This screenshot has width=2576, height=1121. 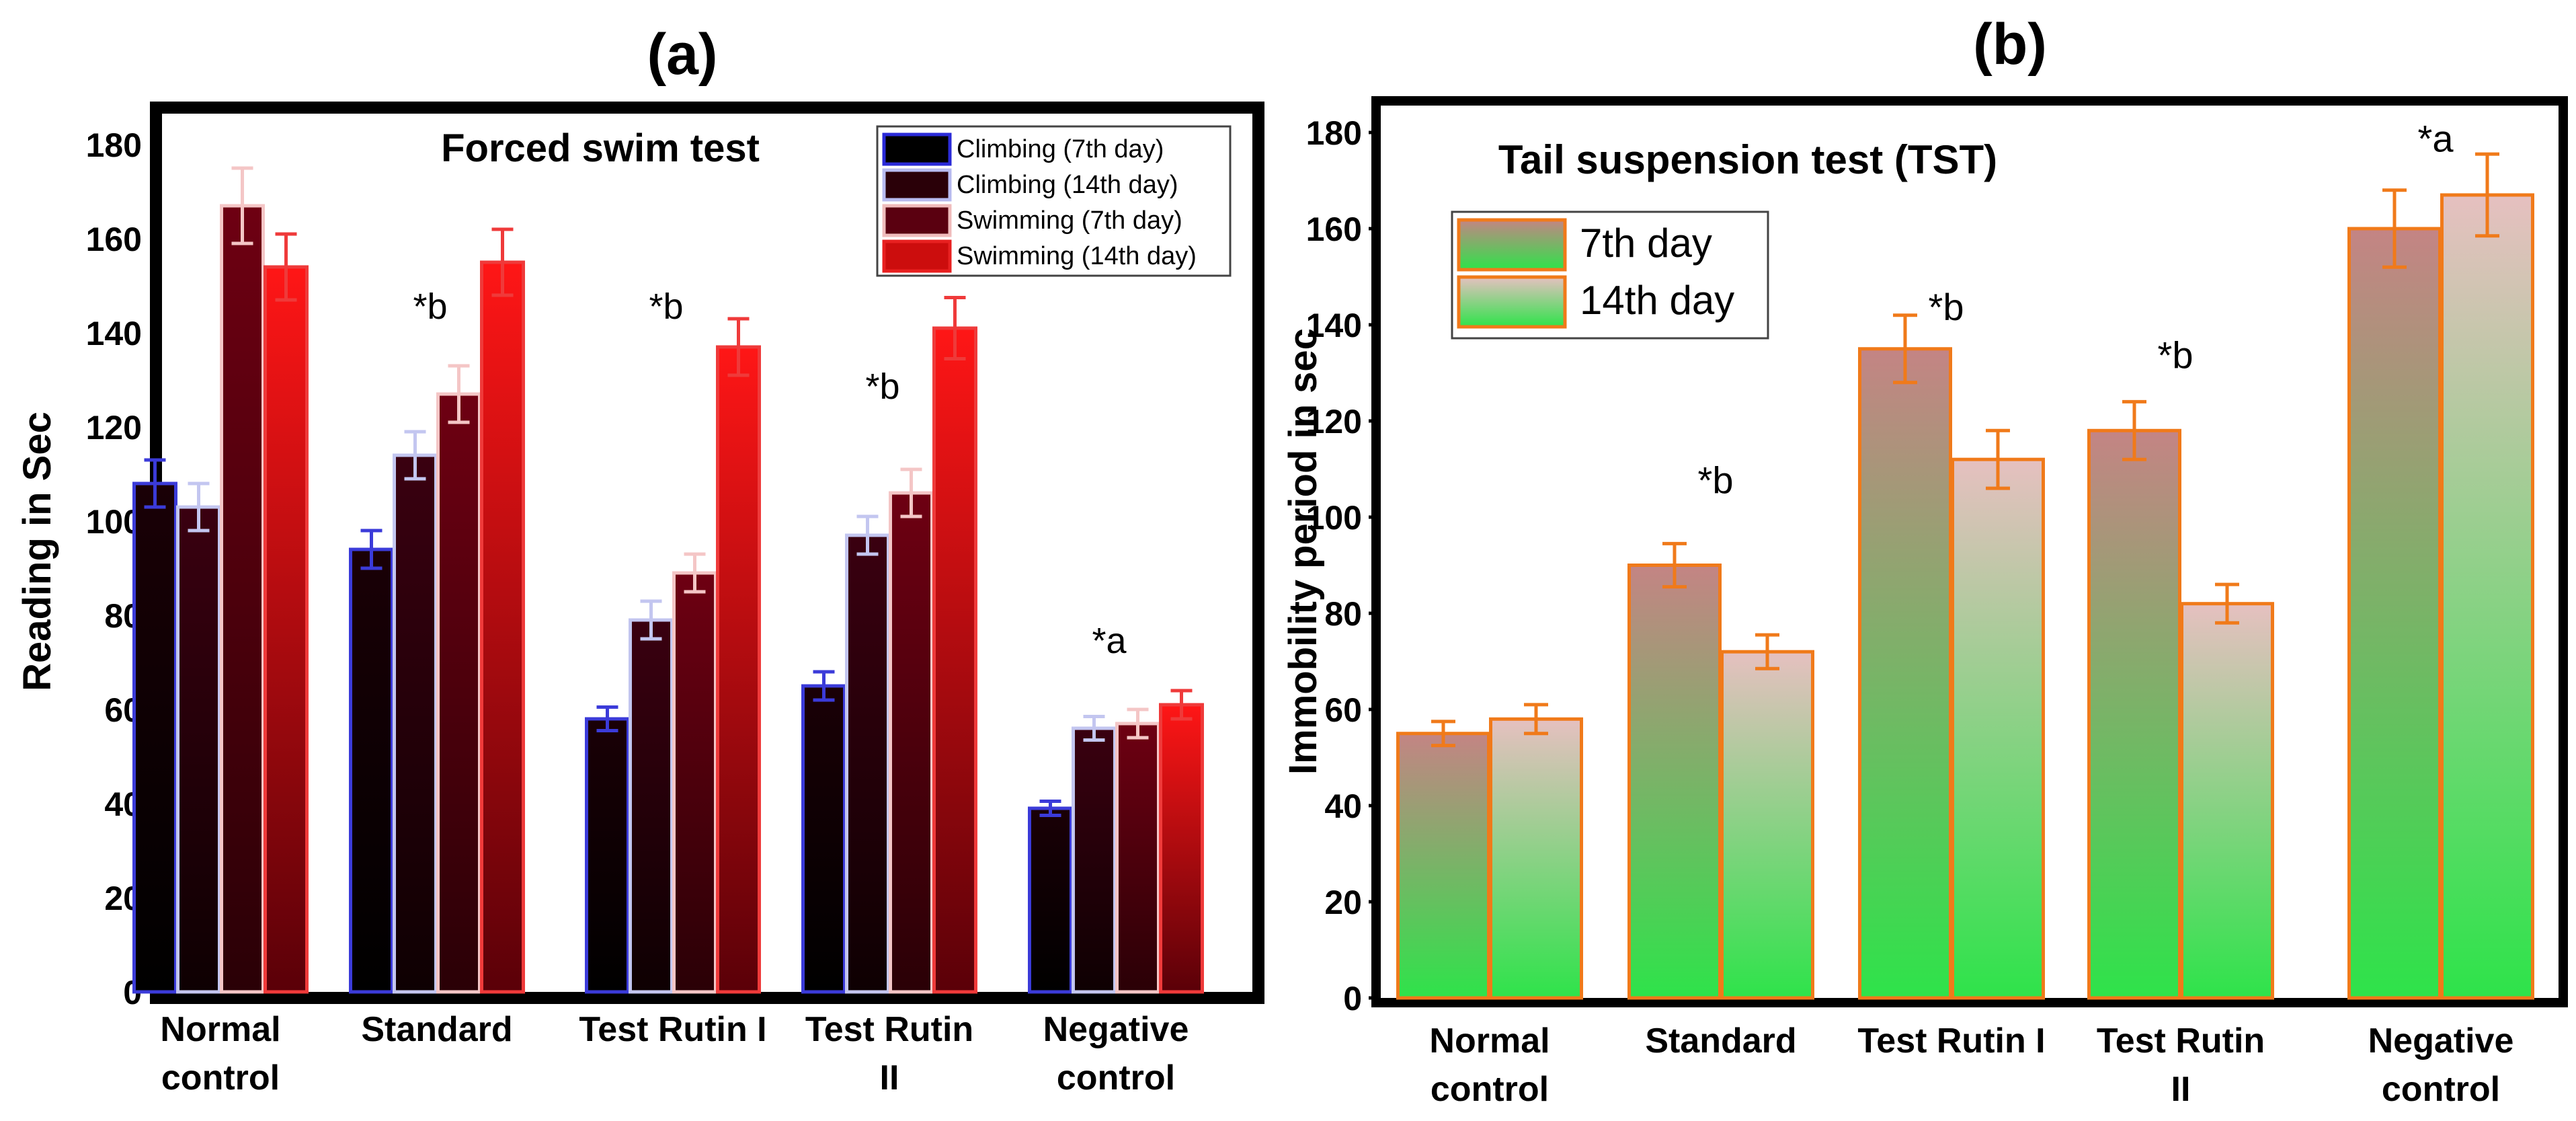 I want to click on panel-b-x-tick-label: Test Rutin, so click(x=2181, y=1040).